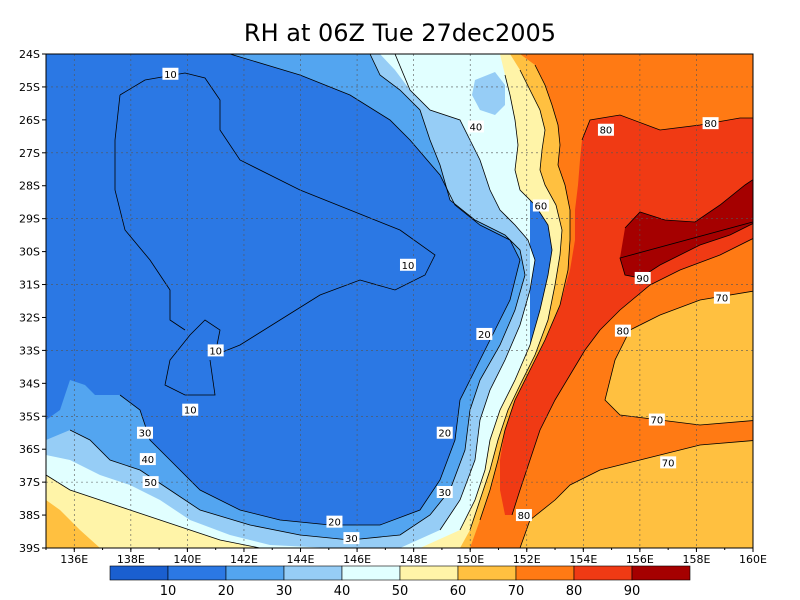 The image size is (800, 600). Describe the element at coordinates (357, 559) in the screenshot. I see `lon-tick-label: 146E` at that location.